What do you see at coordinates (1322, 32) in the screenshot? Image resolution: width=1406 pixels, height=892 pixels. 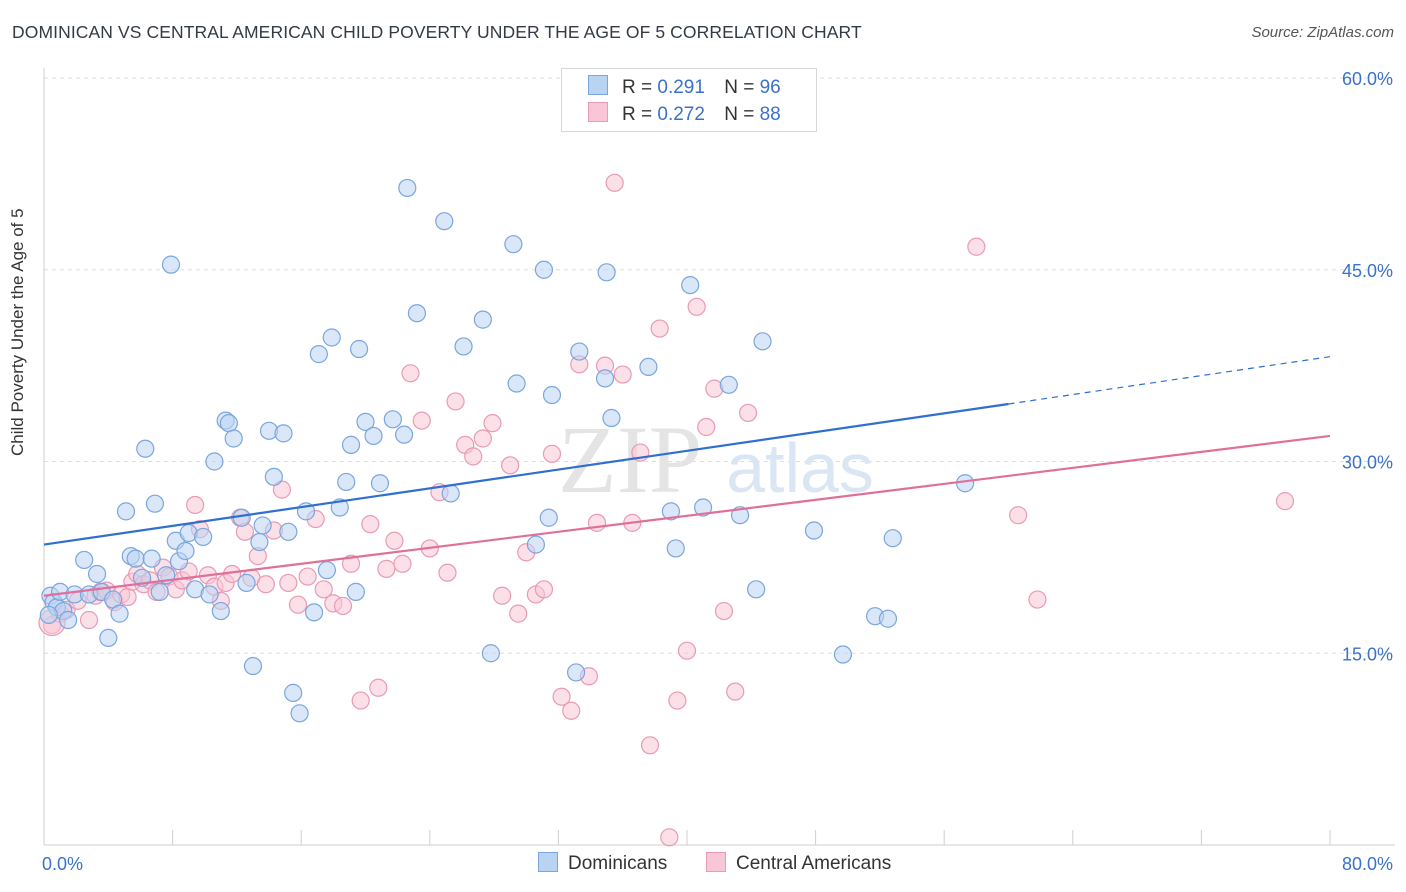 I see `source-label: Source: ZipAtlas.com` at bounding box center [1322, 32].